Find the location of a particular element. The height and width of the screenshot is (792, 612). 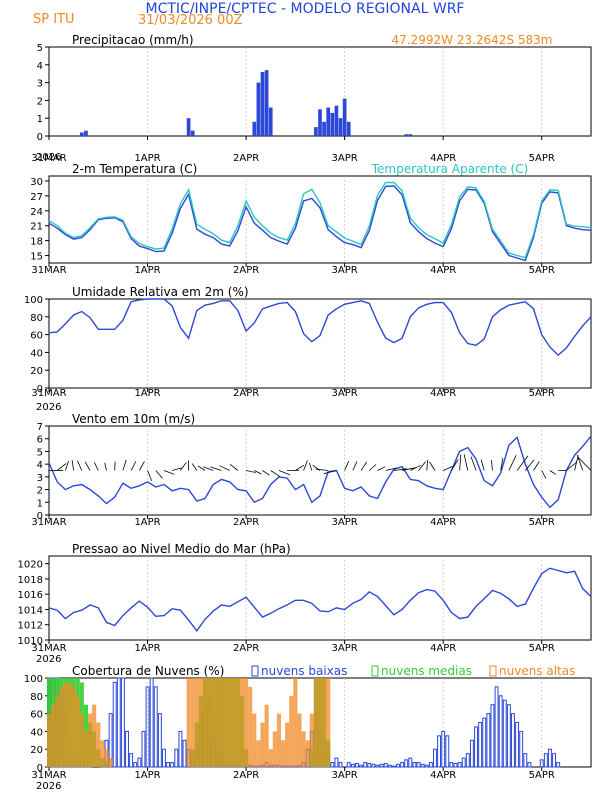

y-tick-label: 6 is located at coordinates (40, 440).